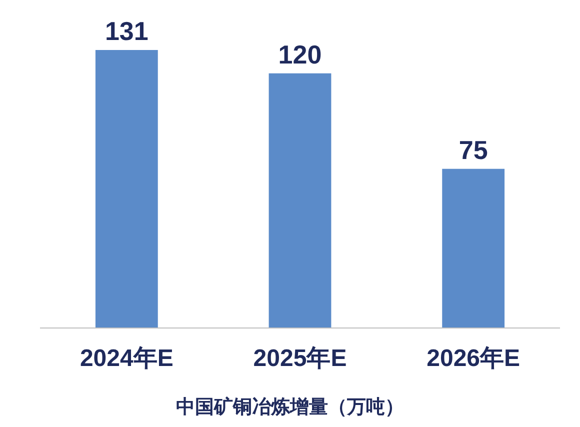 Image resolution: width=580 pixels, height=427 pixels. Describe the element at coordinates (290, 407) in the screenshot. I see `x-axis-title: 中国矿铜冶炼增量（万吨）` at that location.